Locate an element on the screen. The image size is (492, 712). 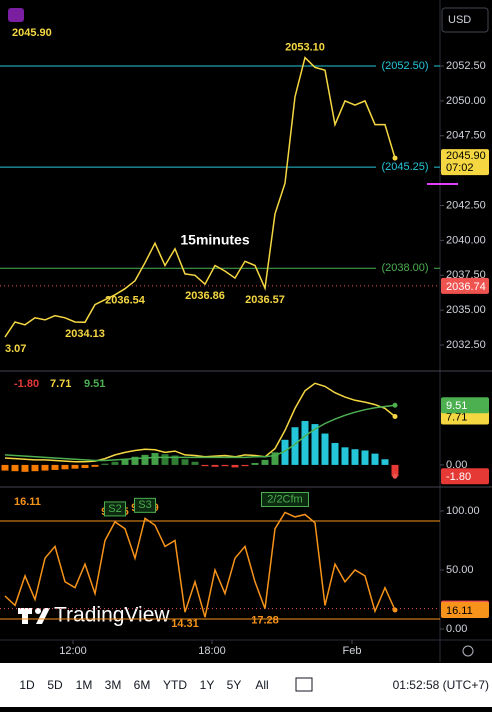
range-button: 5D is located at coordinates (55, 685).